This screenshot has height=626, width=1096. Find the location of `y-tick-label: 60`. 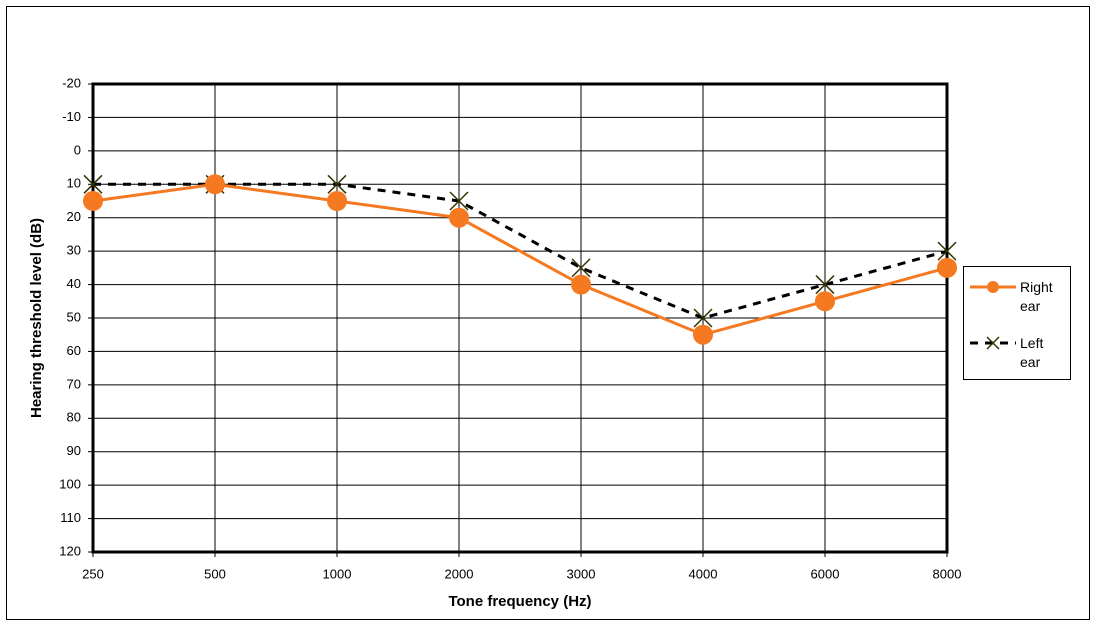

y-tick-label: 60 is located at coordinates (74, 350).